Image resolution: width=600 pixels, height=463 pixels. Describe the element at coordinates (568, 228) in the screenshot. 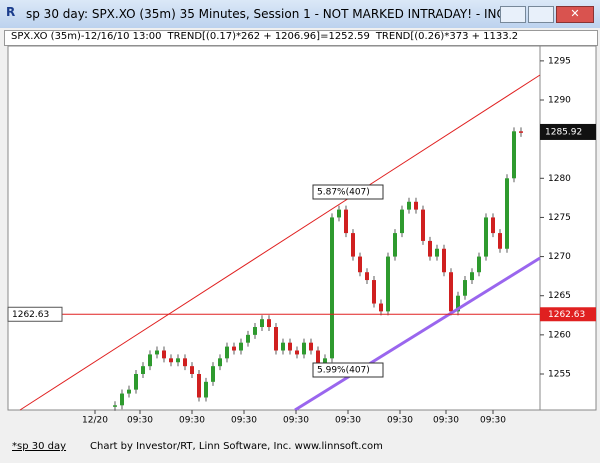

I see `y-axis-area` at that location.